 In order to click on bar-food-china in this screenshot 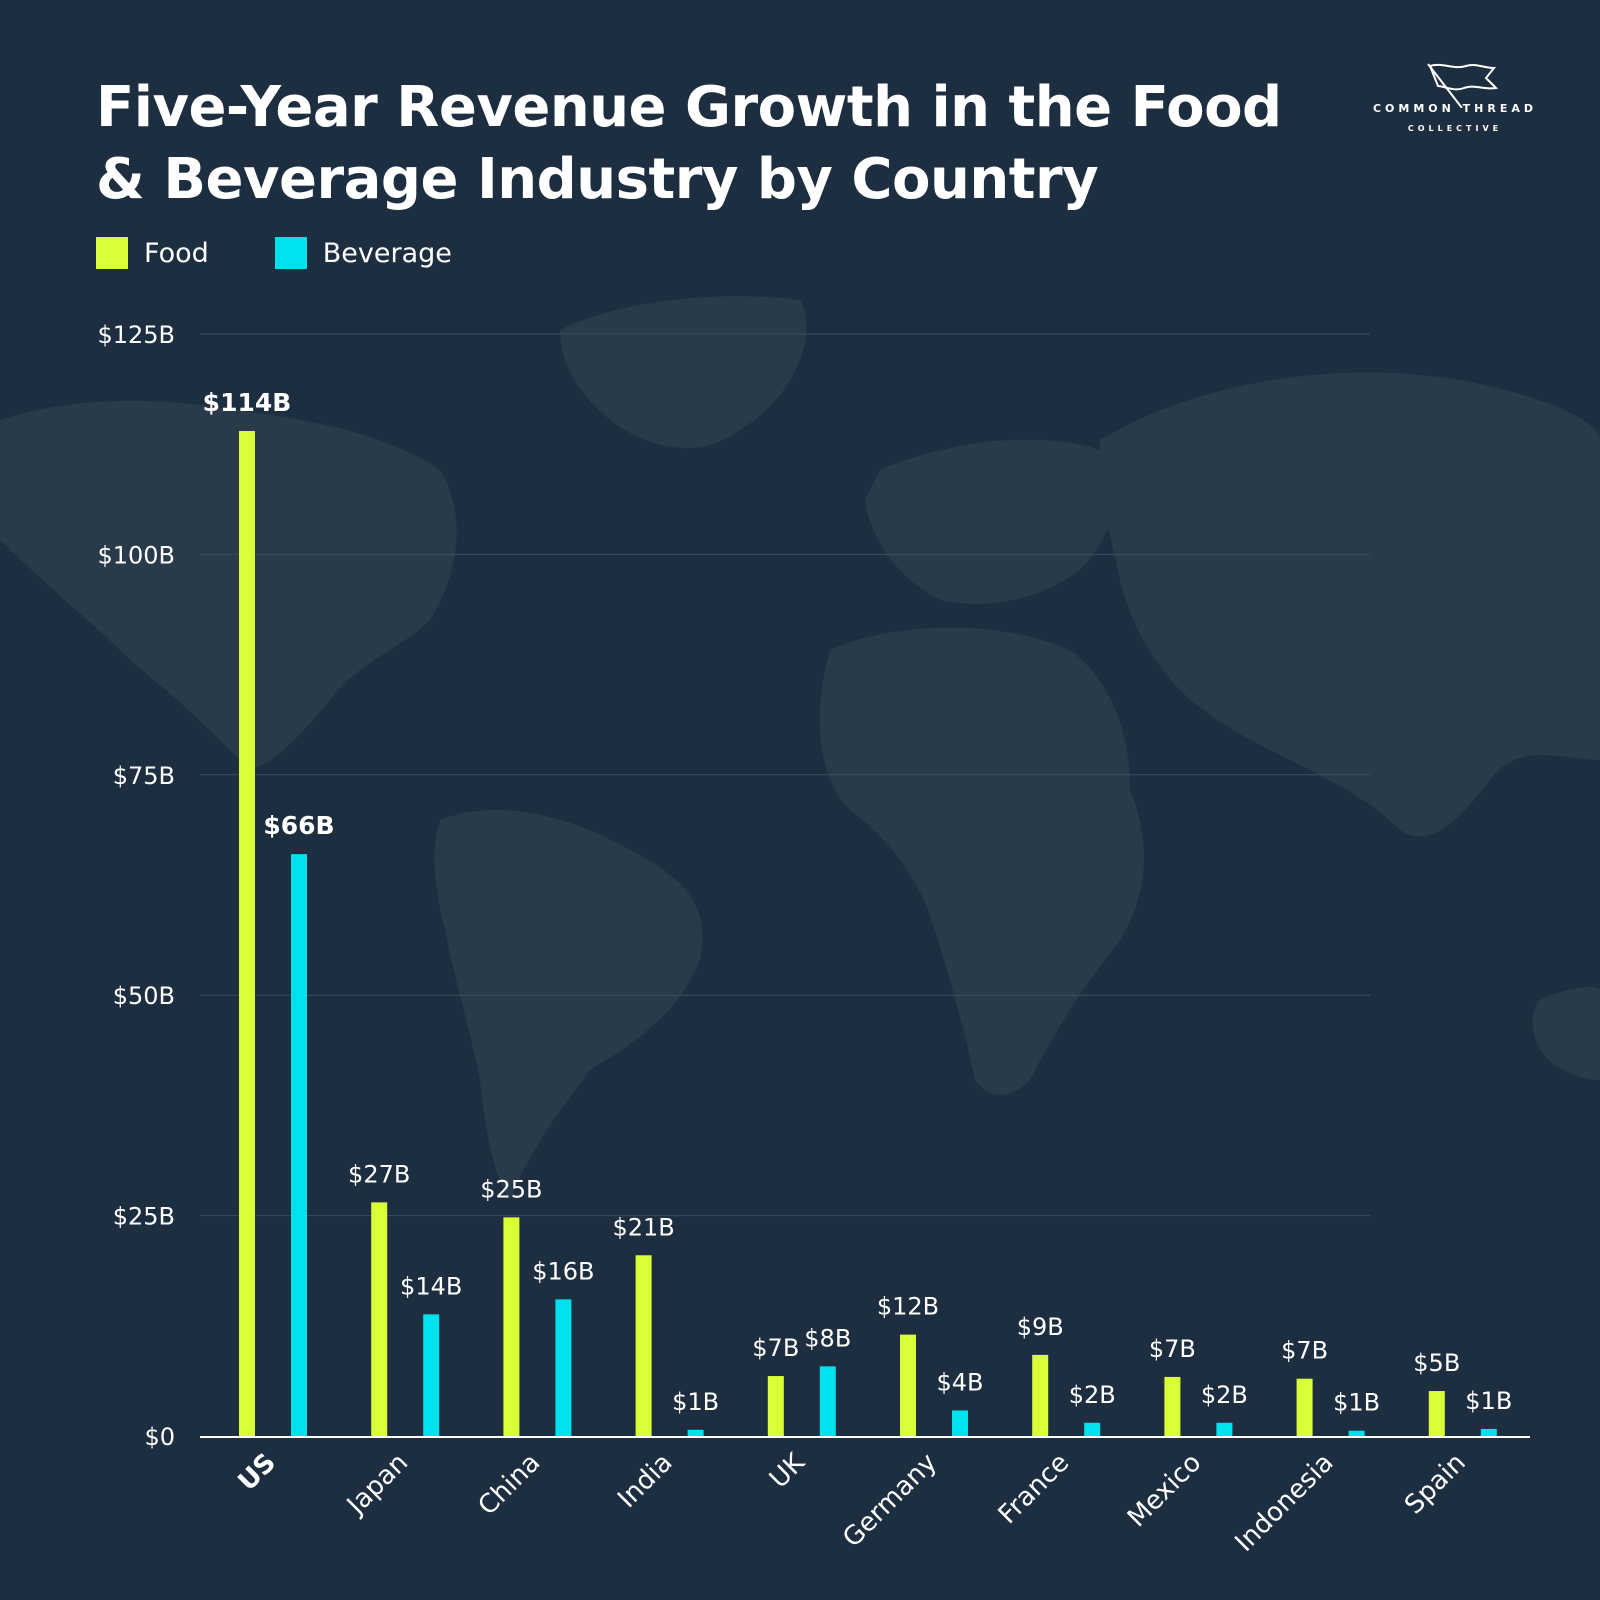, I will do `click(511, 1326)`.